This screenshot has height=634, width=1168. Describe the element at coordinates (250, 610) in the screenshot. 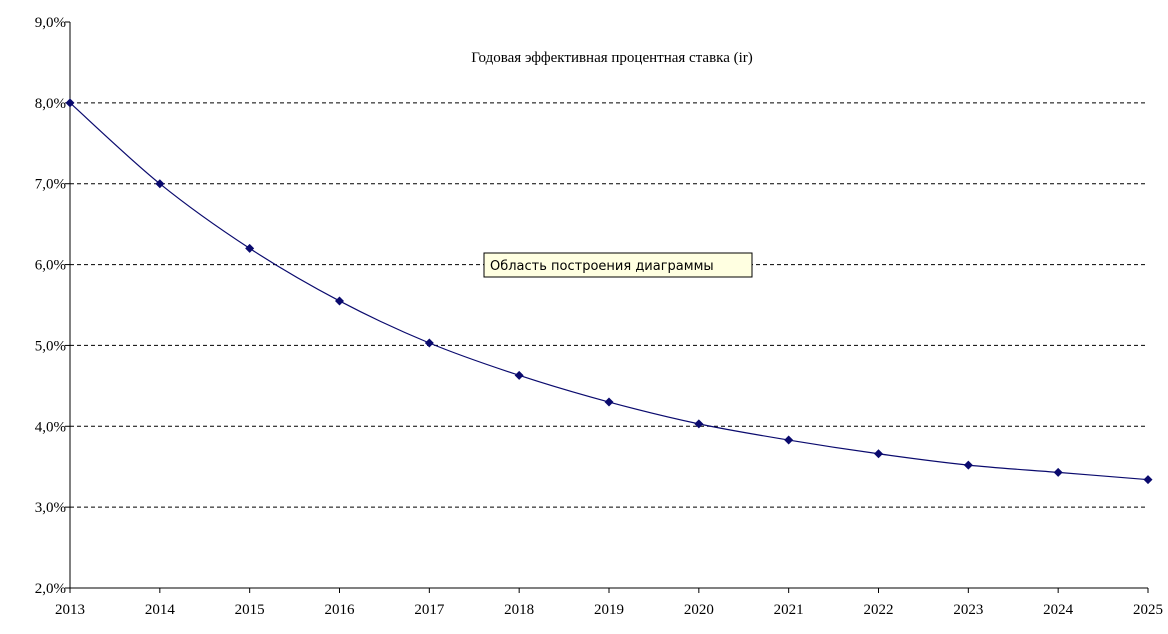

I see `x-tick-label: 2015` at that location.